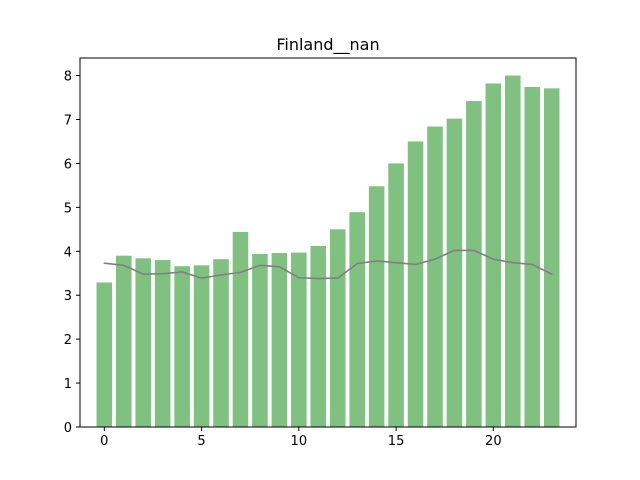  What do you see at coordinates (68, 384) in the screenshot?
I see `y-tick-label-1: 1` at bounding box center [68, 384].